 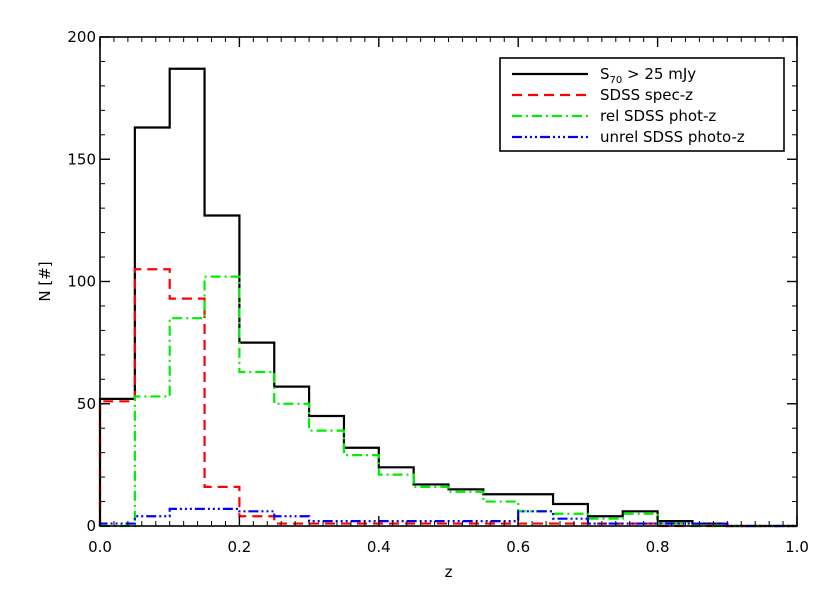 What do you see at coordinates (86, 404) in the screenshot?
I see `y-tick-label: 50` at bounding box center [86, 404].